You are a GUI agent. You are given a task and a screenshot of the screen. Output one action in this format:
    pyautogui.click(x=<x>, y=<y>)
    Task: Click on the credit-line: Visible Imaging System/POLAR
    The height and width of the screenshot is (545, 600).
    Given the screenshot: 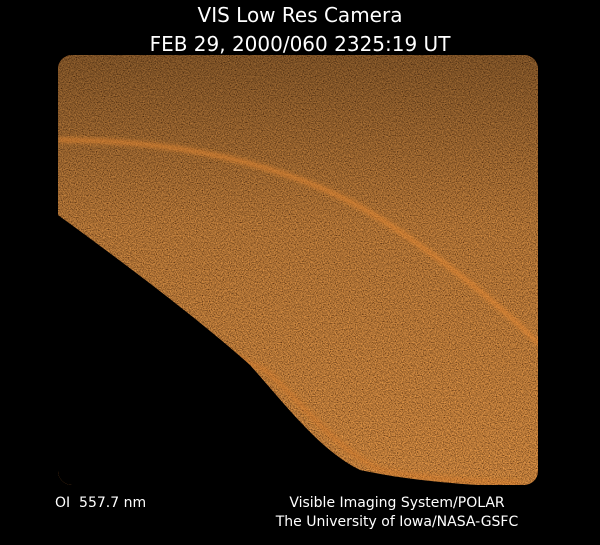 What is the action you would take?
    pyautogui.click(x=397, y=503)
    